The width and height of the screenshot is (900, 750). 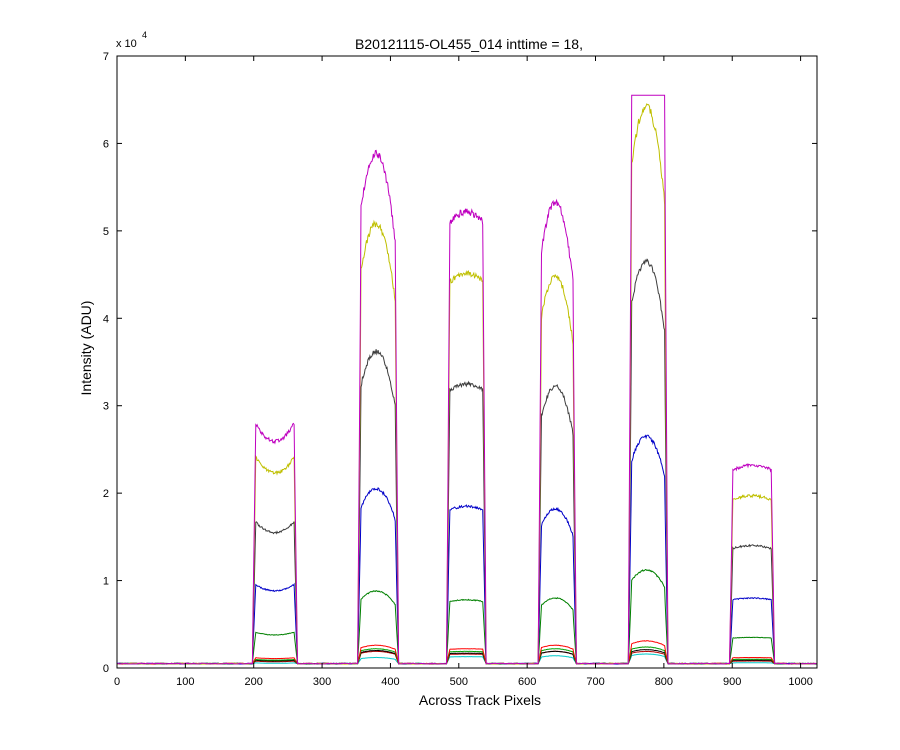 What do you see at coordinates (664, 682) in the screenshot?
I see `x-tick-label: 800` at bounding box center [664, 682].